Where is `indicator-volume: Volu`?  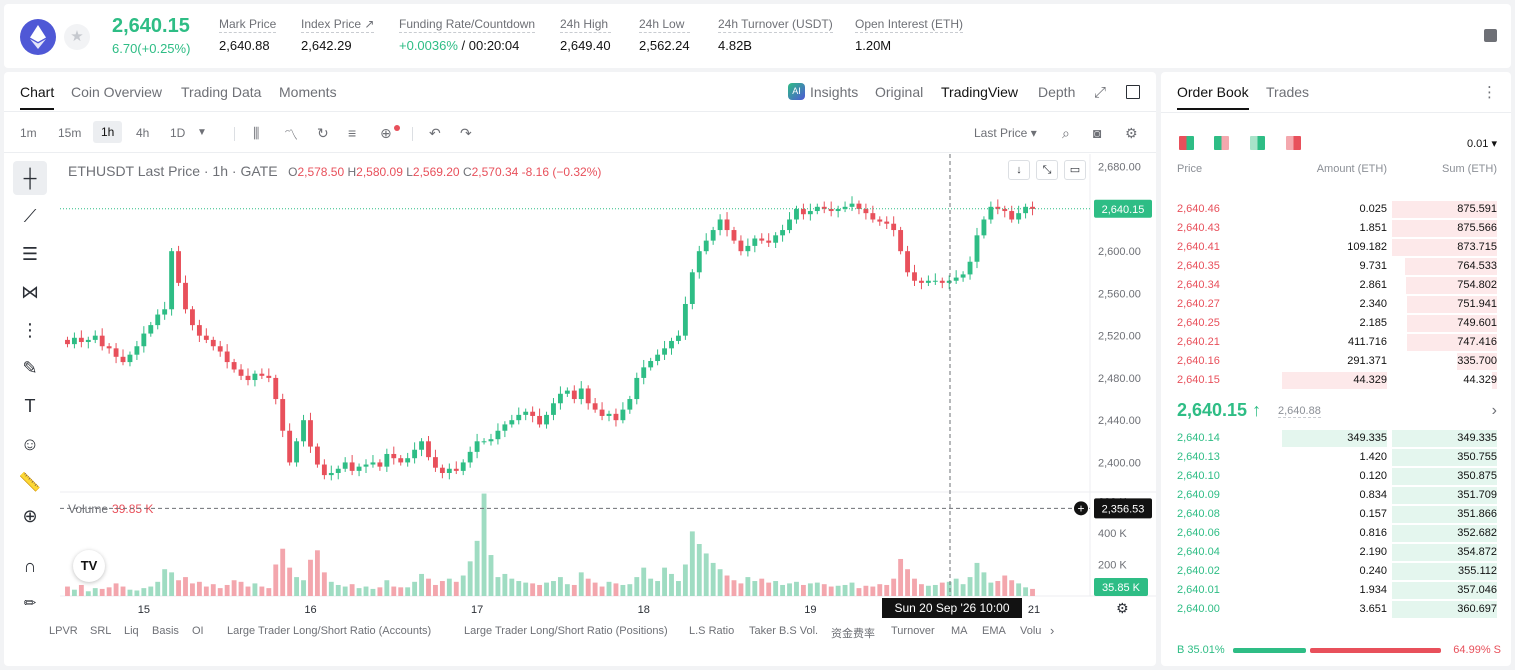
indicator-volume: Volu is located at coordinates (1031, 631).